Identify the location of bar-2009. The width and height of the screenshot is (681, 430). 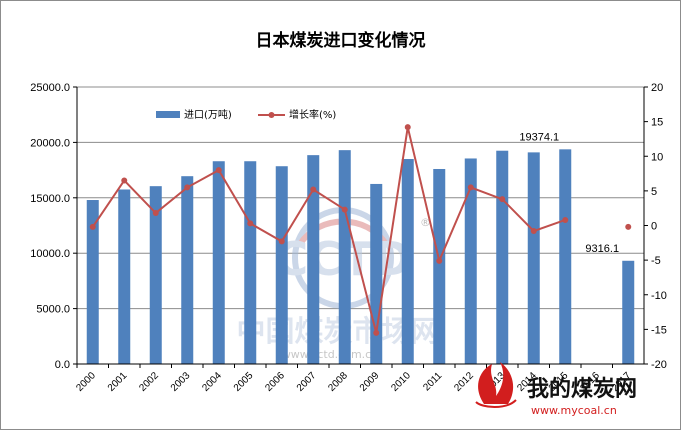
(376, 273).